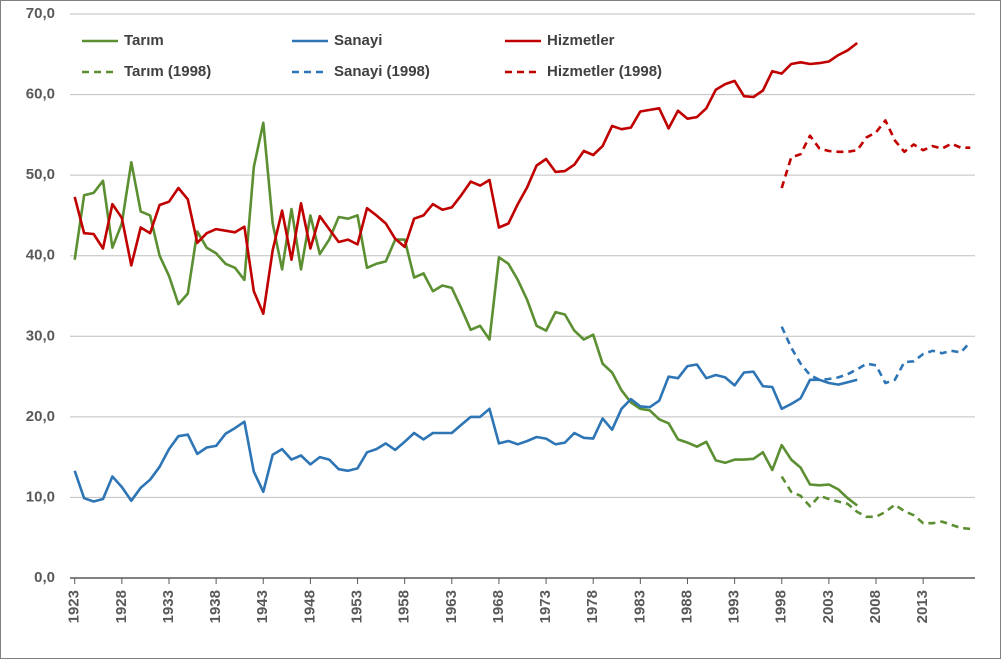 The width and height of the screenshot is (1001, 659). Describe the element at coordinates (40, 13) in the screenshot. I see `y-tick-label: 70,0` at that location.